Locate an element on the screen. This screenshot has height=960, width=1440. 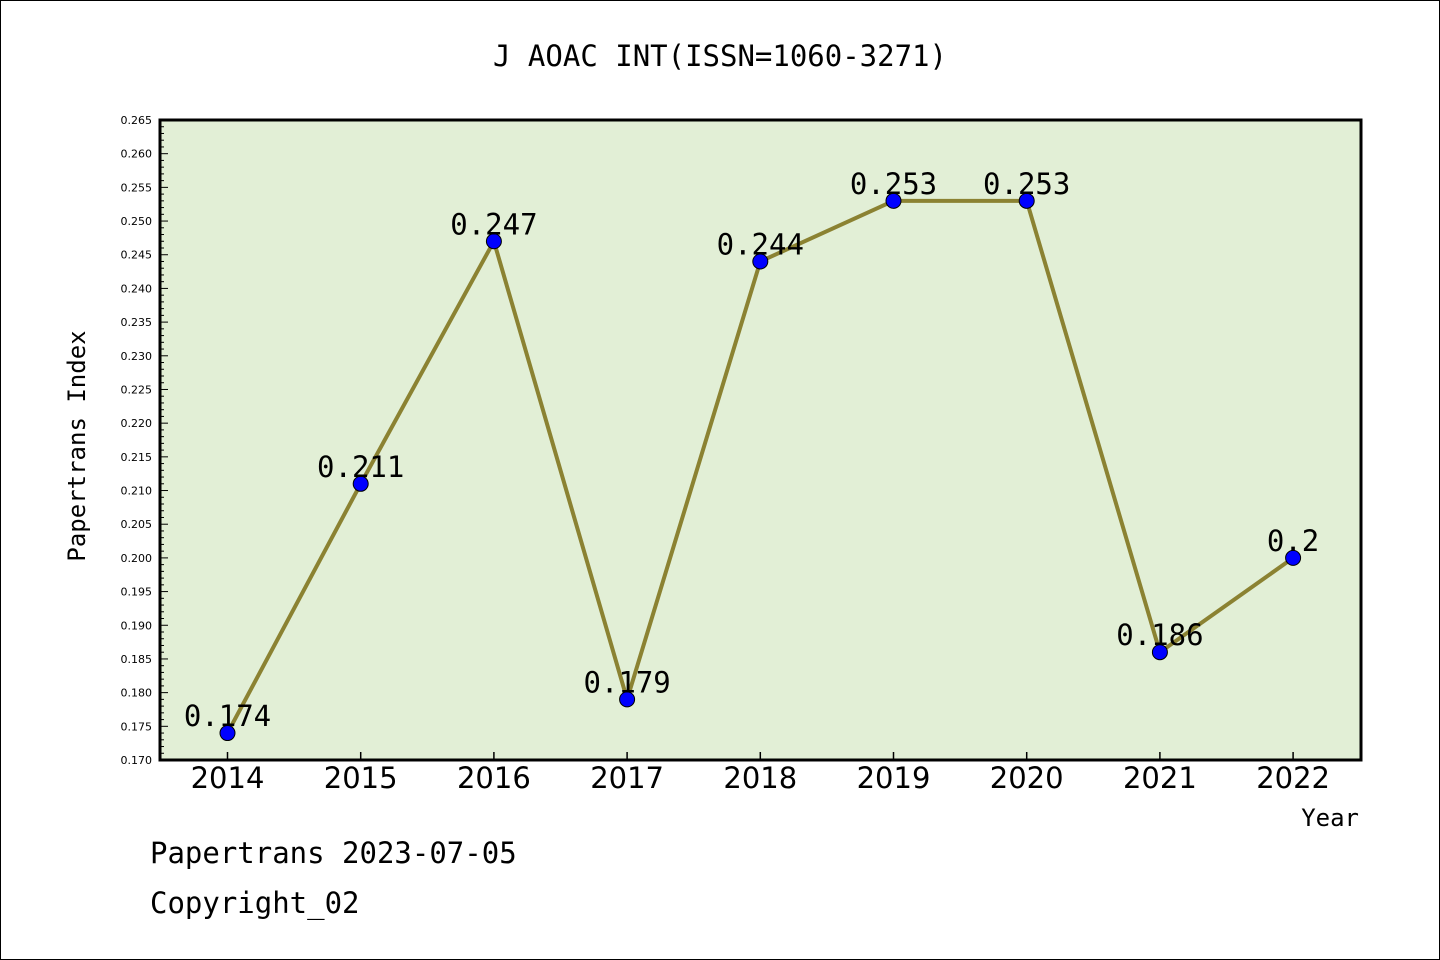
y-tick-label: 0.240 is located at coordinates (137, 288).